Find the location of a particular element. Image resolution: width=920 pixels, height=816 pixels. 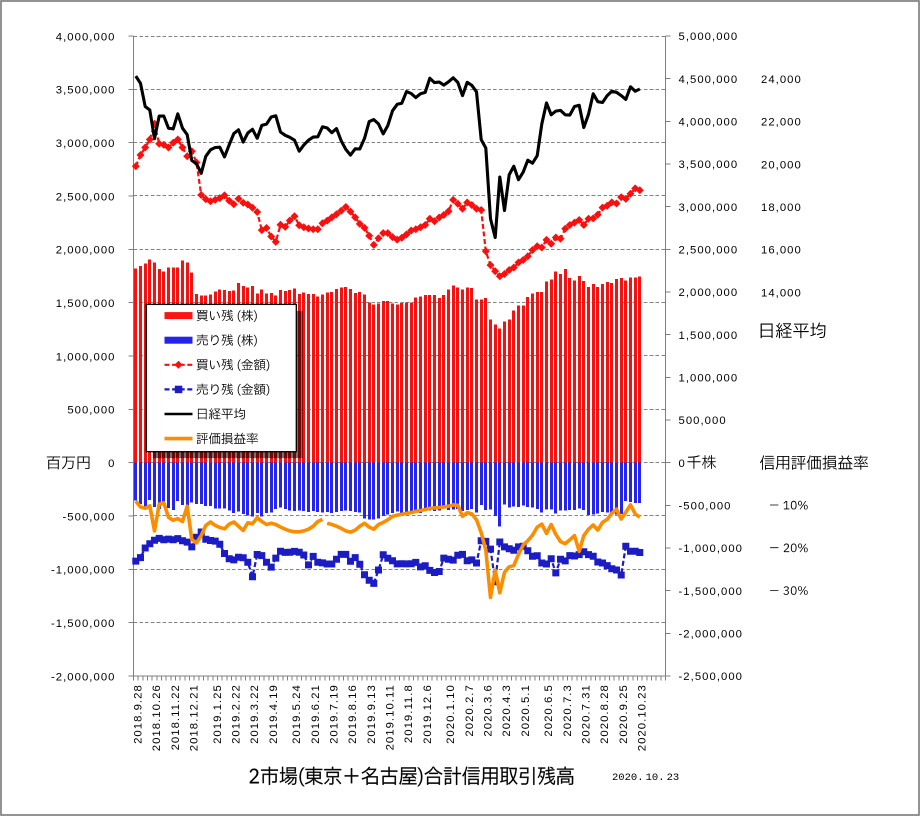

svg-text: 2019.5.24 is located at coordinates (297, 714).